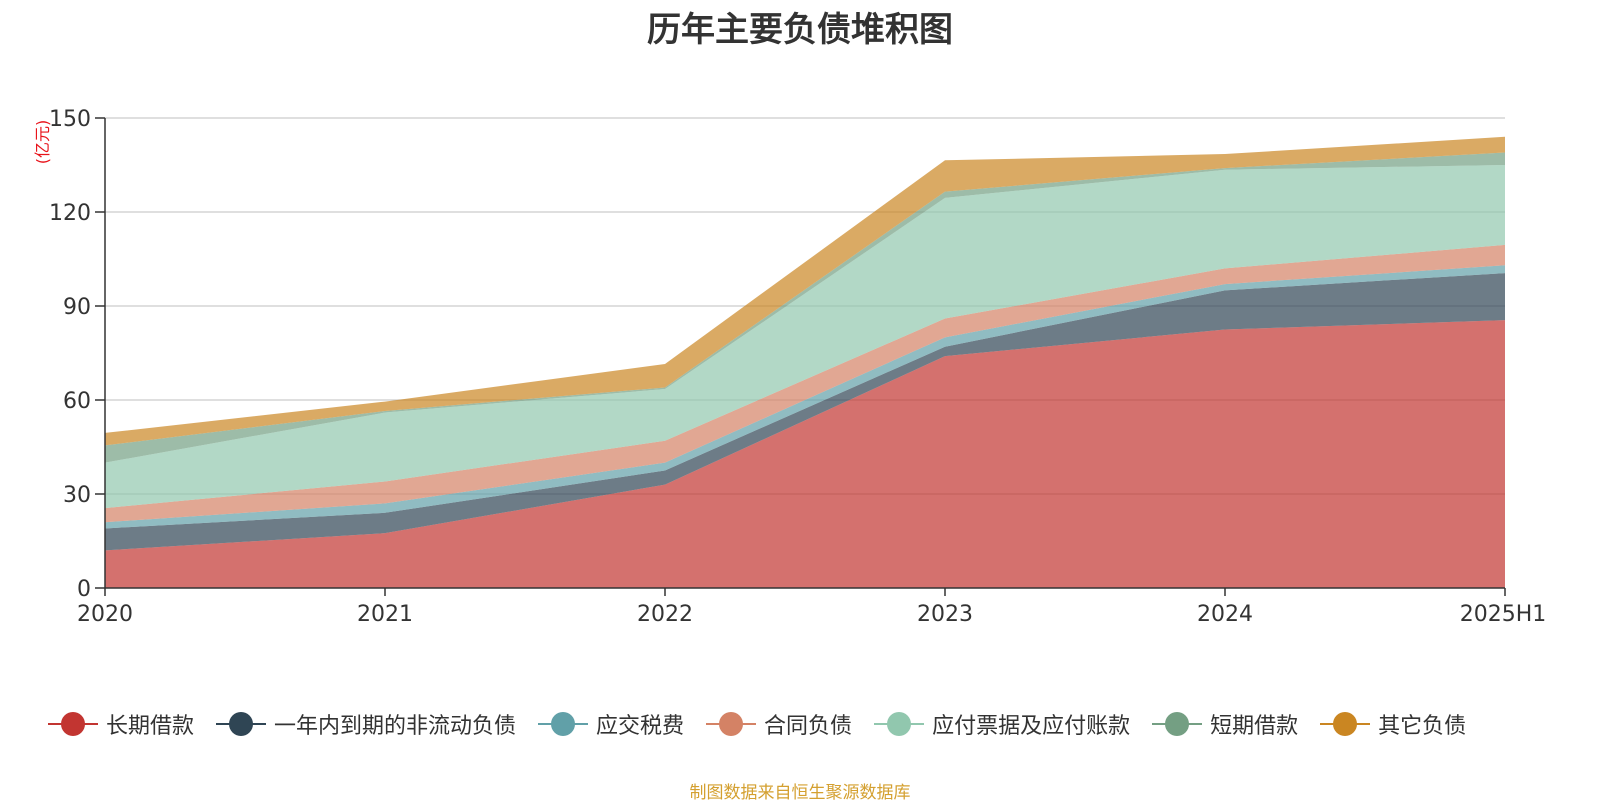 This screenshot has height=803, width=1600. What do you see at coordinates (150, 726) in the screenshot?
I see `legend-label: 长期借款` at bounding box center [150, 726].